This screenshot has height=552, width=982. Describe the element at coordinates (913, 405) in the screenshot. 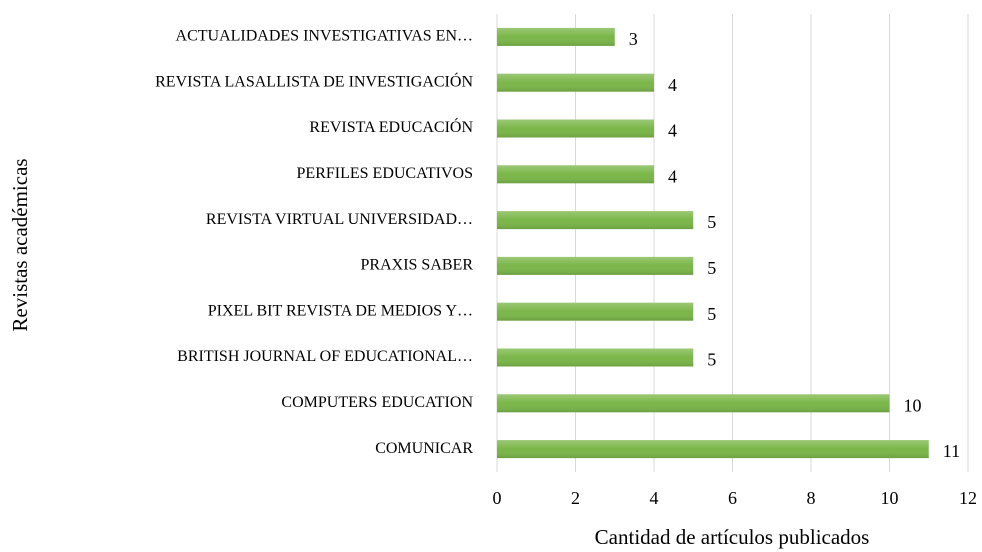

I see `data-label: 10` at that location.